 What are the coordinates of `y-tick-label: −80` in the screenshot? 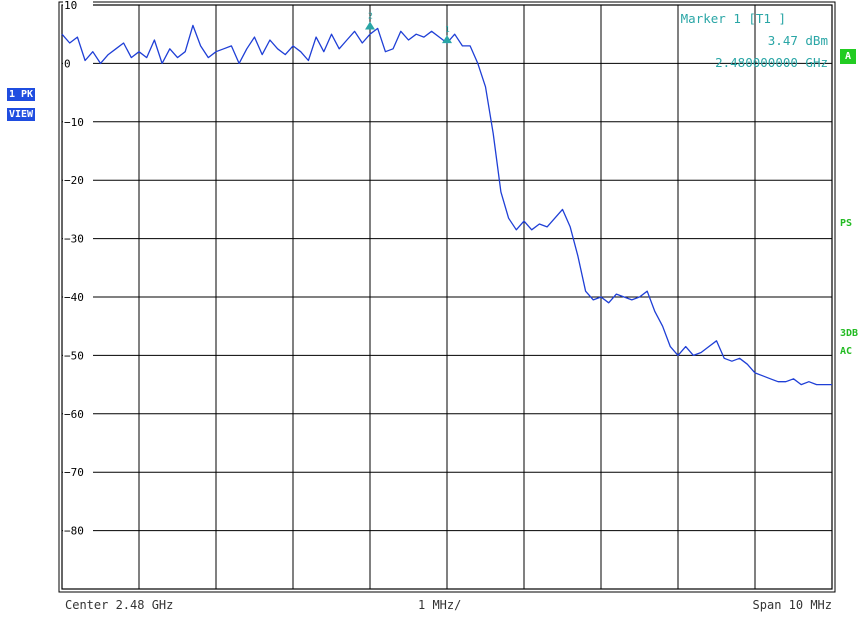 It's located at (74, 531).